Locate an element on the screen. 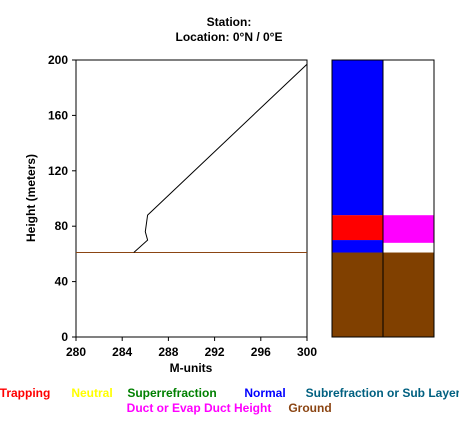 Image resolution: width=459 pixels, height=433 pixels. location-label: Location: 0°N / 0°E is located at coordinates (229, 37).